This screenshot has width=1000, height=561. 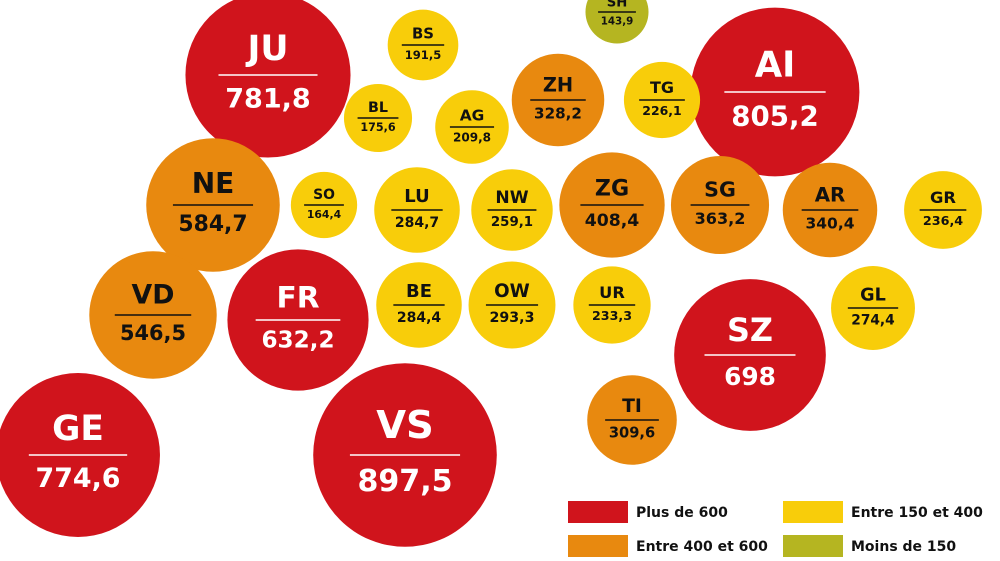 What do you see at coordinates (720, 218) in the screenshot?
I see `value-label: 363,2` at bounding box center [720, 218].